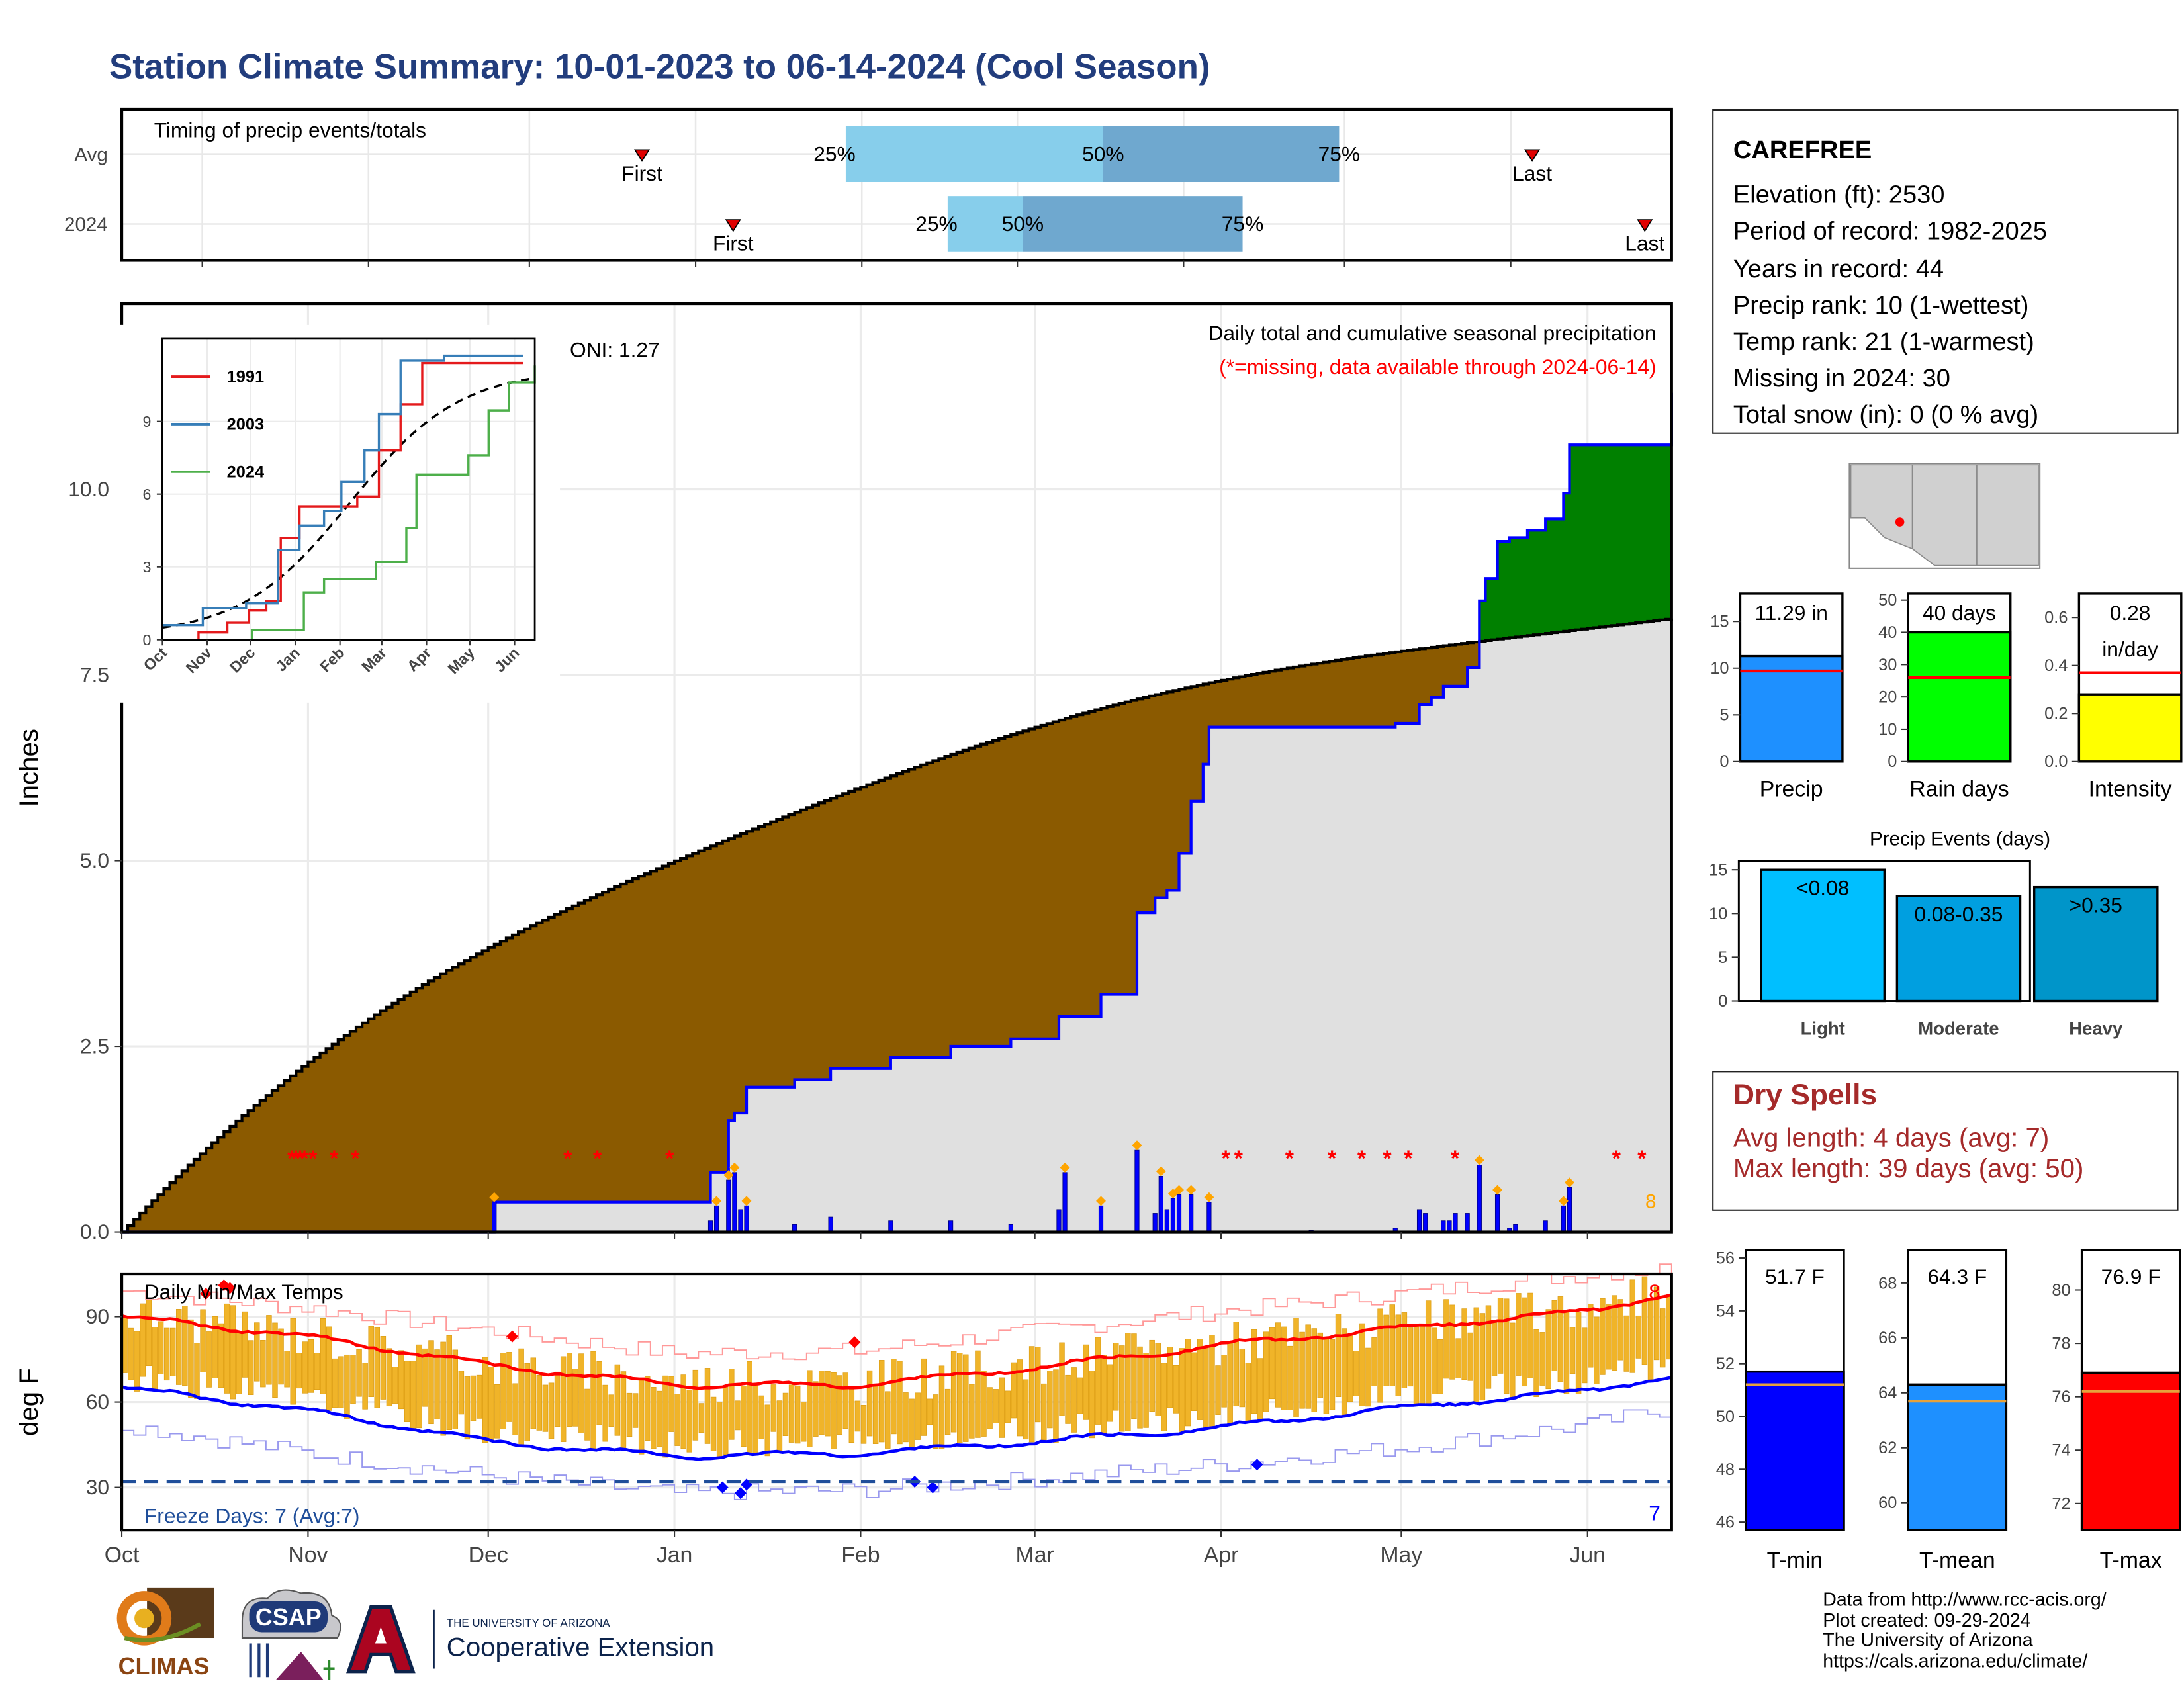 The height and width of the screenshot is (1708, 2184). What do you see at coordinates (2061, 1503) in the screenshot?
I see `panel-ytick-label: 72` at bounding box center [2061, 1503].